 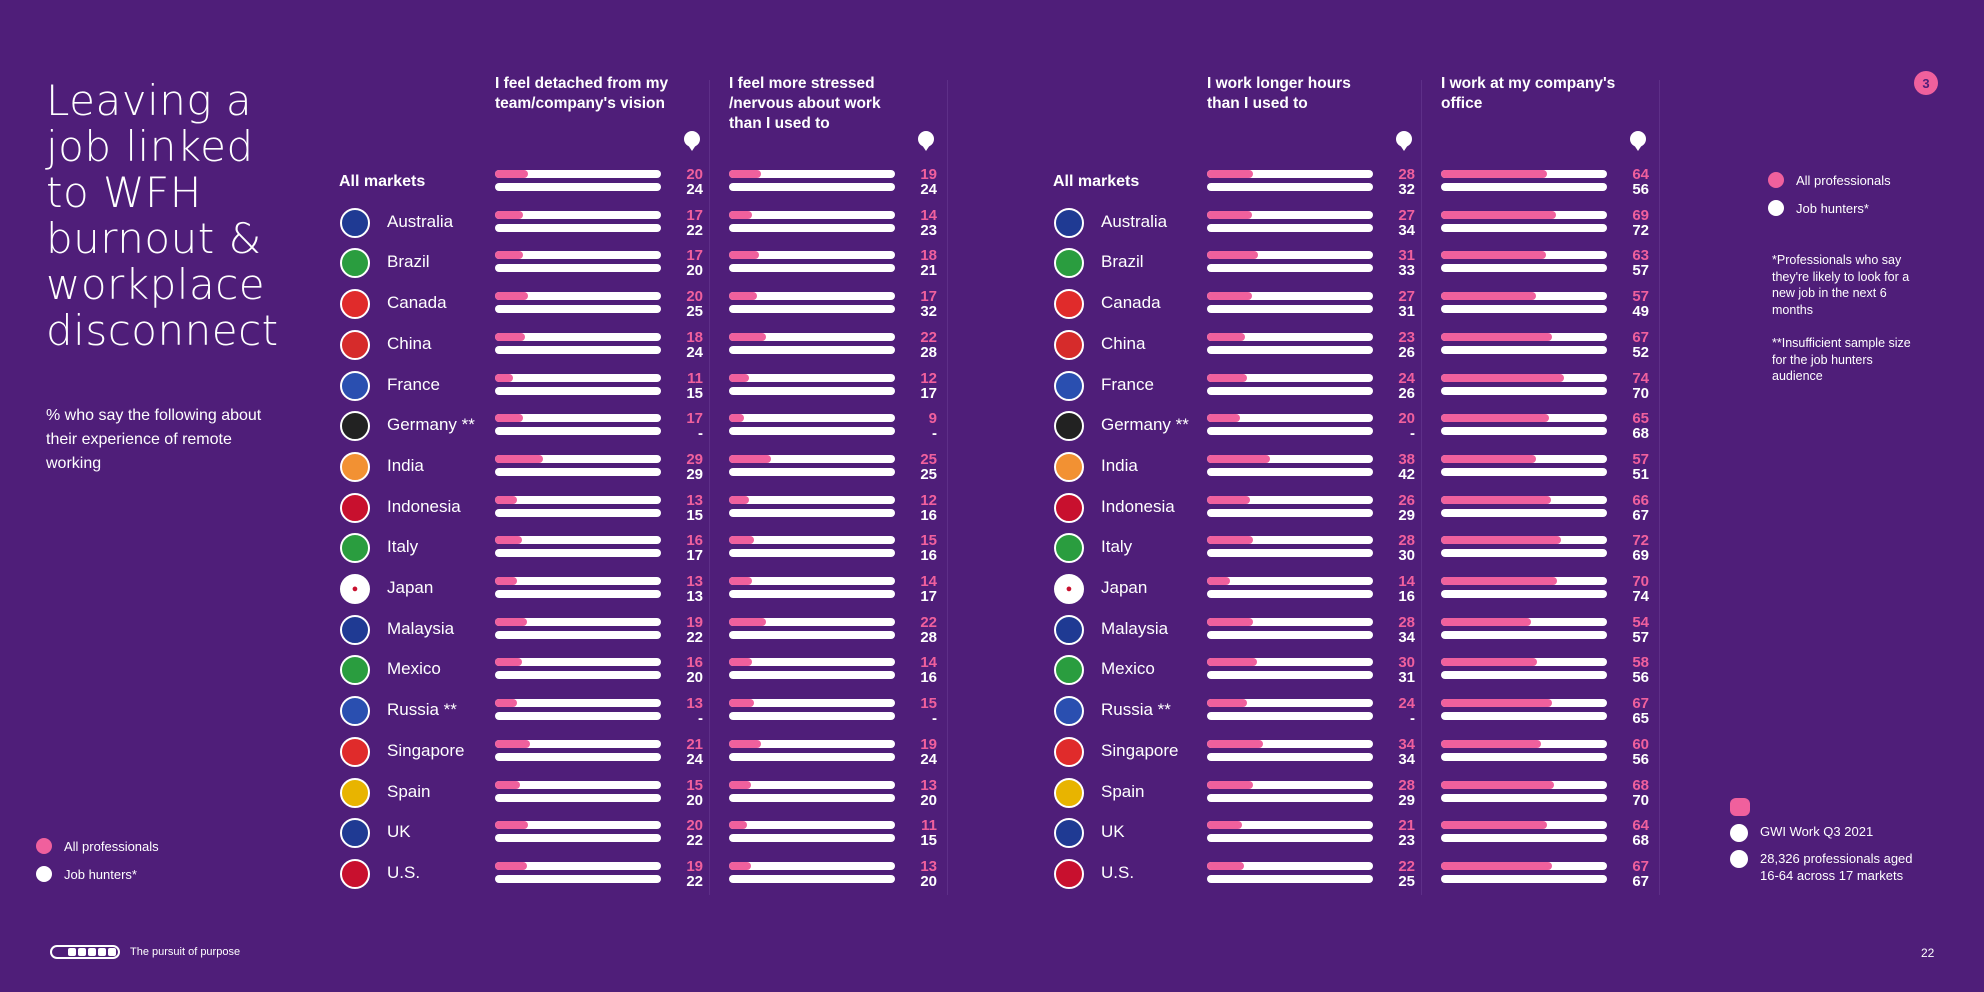 I want to click on value-all-professionals: 63, so click(x=1640, y=256).